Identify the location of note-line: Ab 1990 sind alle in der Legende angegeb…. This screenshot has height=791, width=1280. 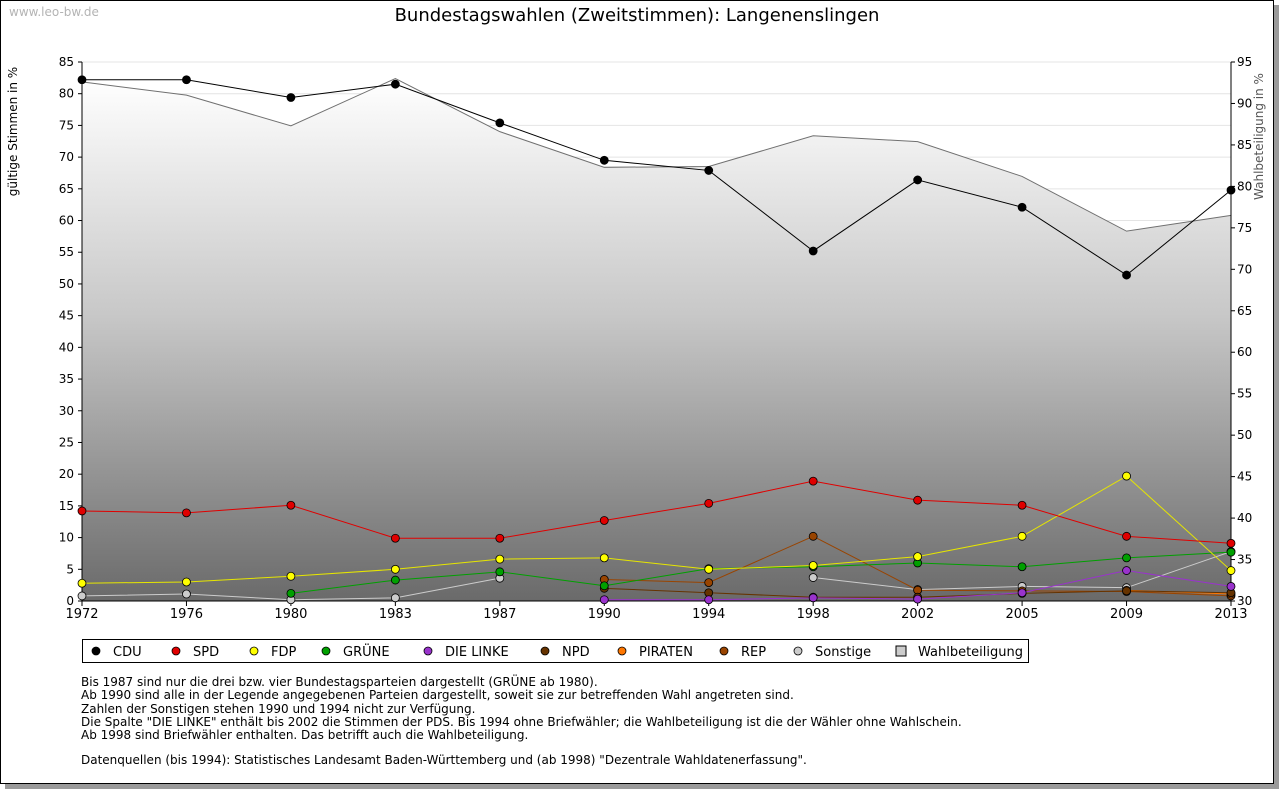
(437, 695).